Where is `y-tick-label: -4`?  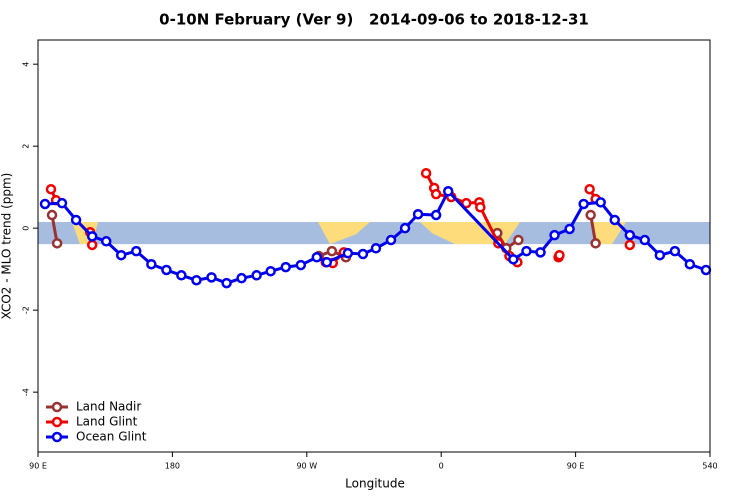
y-tick-label: -4 is located at coordinates (26, 392).